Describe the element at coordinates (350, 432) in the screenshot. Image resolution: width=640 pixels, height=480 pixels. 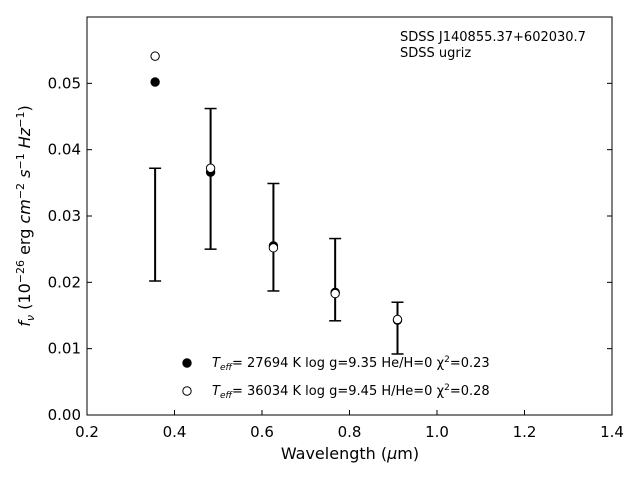
I see `x-tick-label: 0.8` at that location.